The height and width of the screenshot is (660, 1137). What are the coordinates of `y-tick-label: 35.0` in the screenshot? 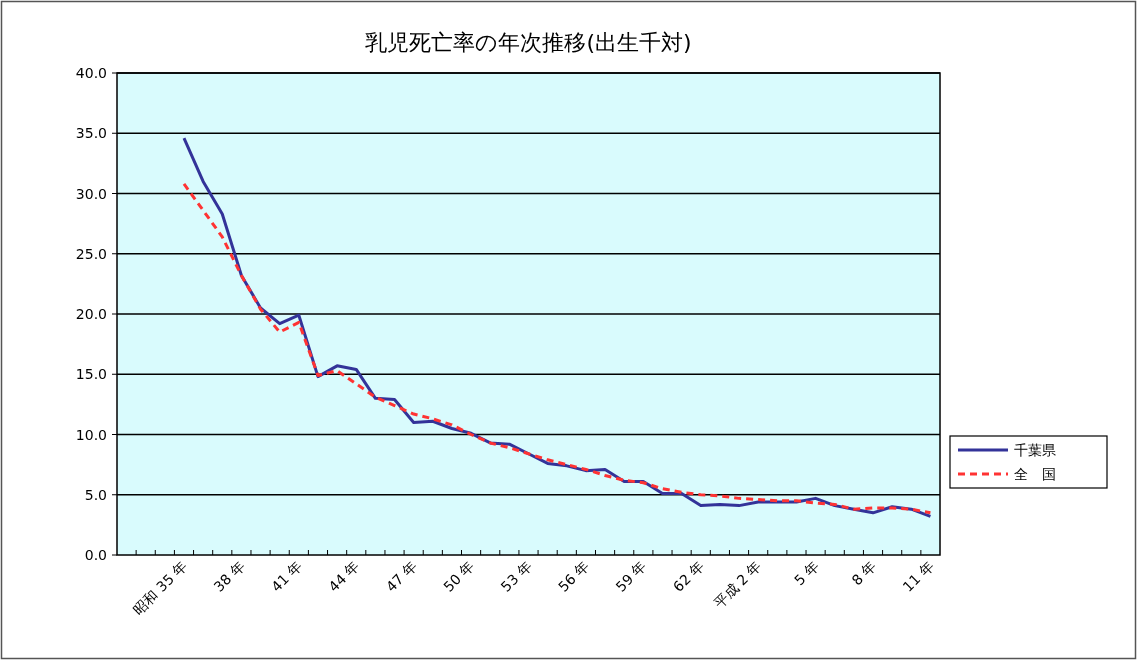 It's located at (91, 133).